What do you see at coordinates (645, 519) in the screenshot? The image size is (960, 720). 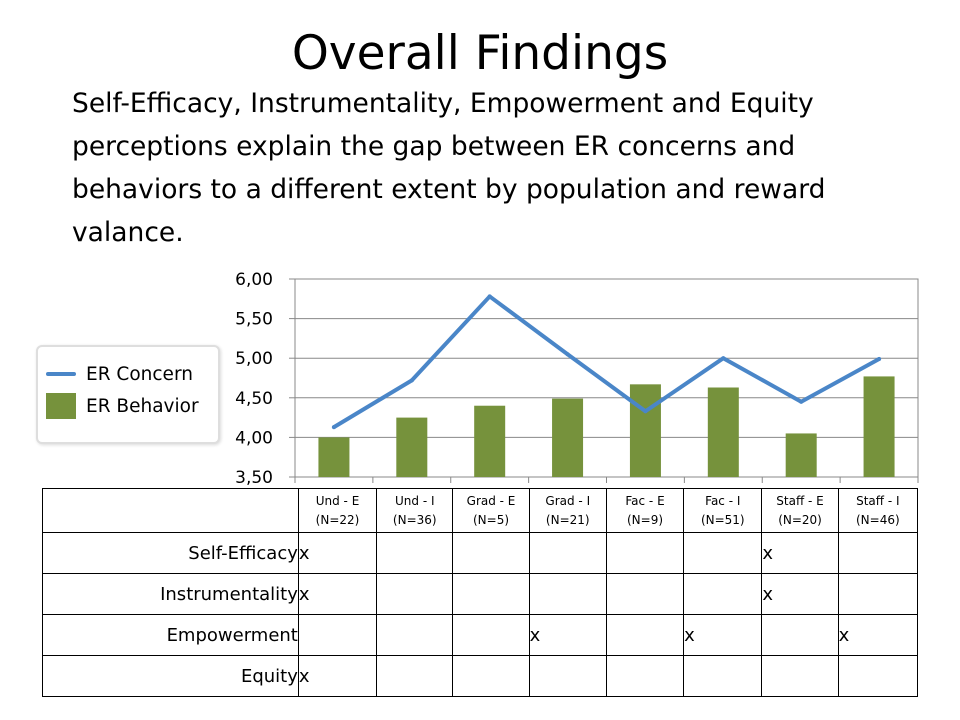 I see `column-n: (N=9)` at bounding box center [645, 519].